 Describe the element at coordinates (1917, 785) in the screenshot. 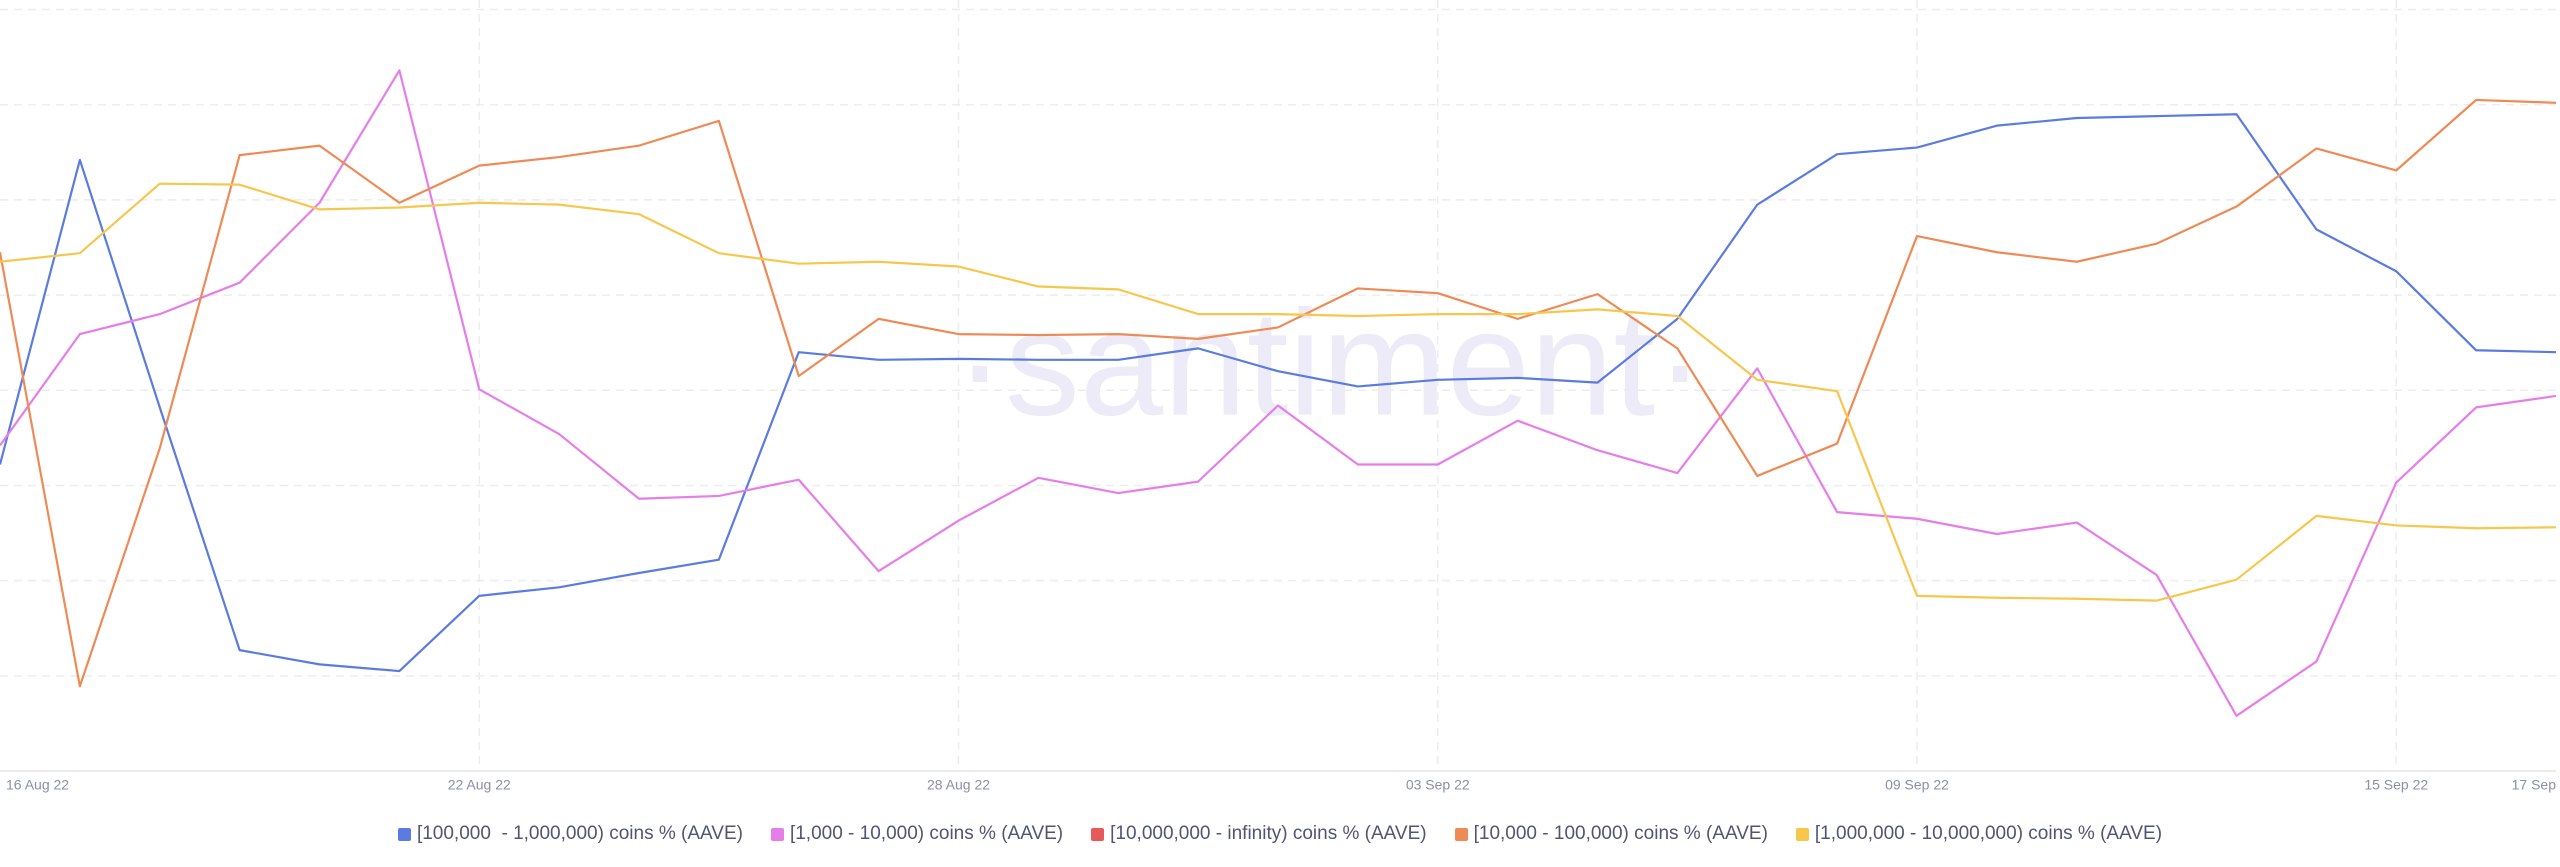

I see `x-tick-label: 09 Sep 22` at that location.